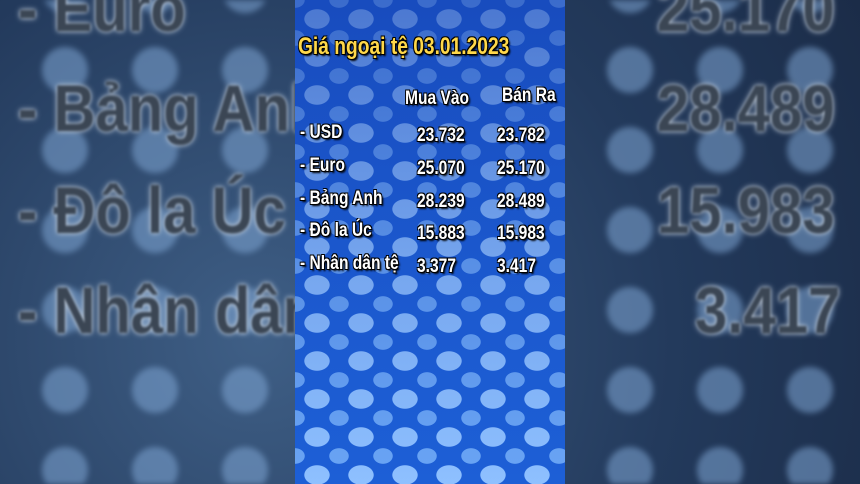  I want to click on background-row-label: - Bảng Anh, so click(156, 108).